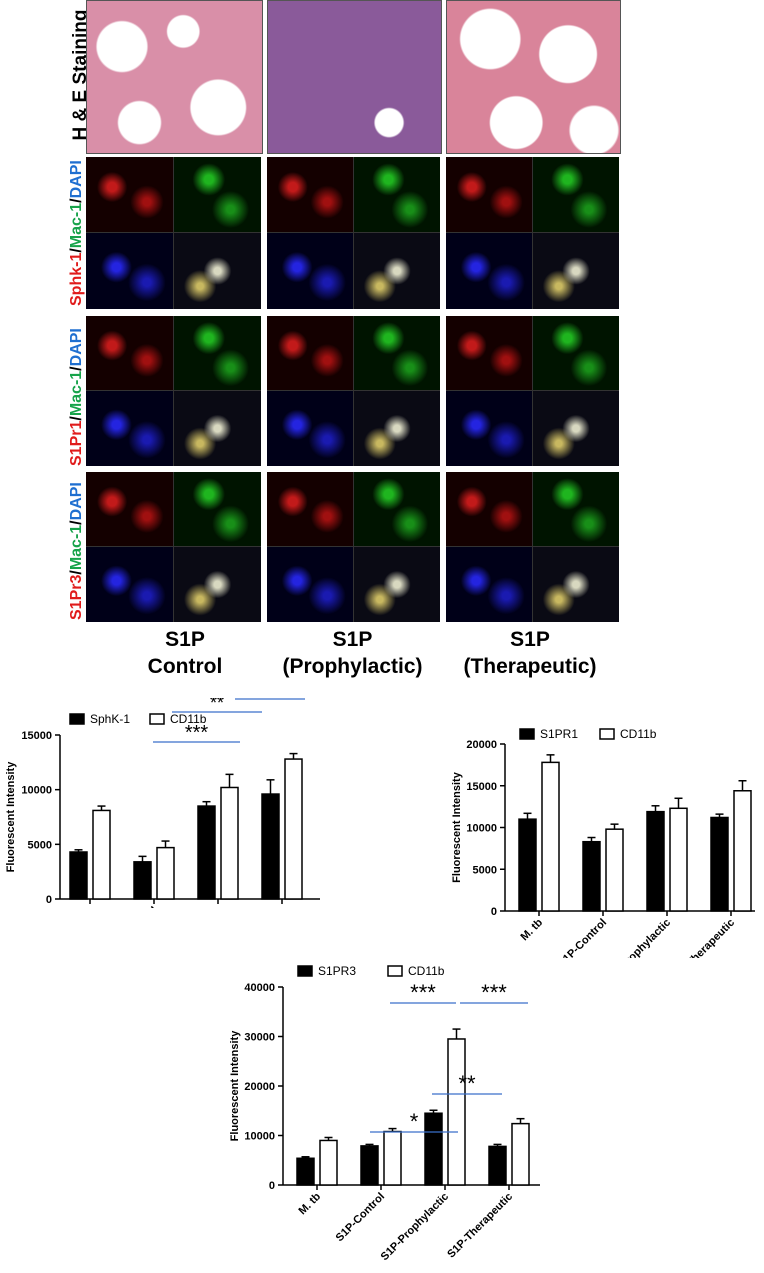 The width and height of the screenshot is (764, 1273). Describe the element at coordinates (559, 734) in the screenshot. I see `legend-label: S1PR1` at that location.